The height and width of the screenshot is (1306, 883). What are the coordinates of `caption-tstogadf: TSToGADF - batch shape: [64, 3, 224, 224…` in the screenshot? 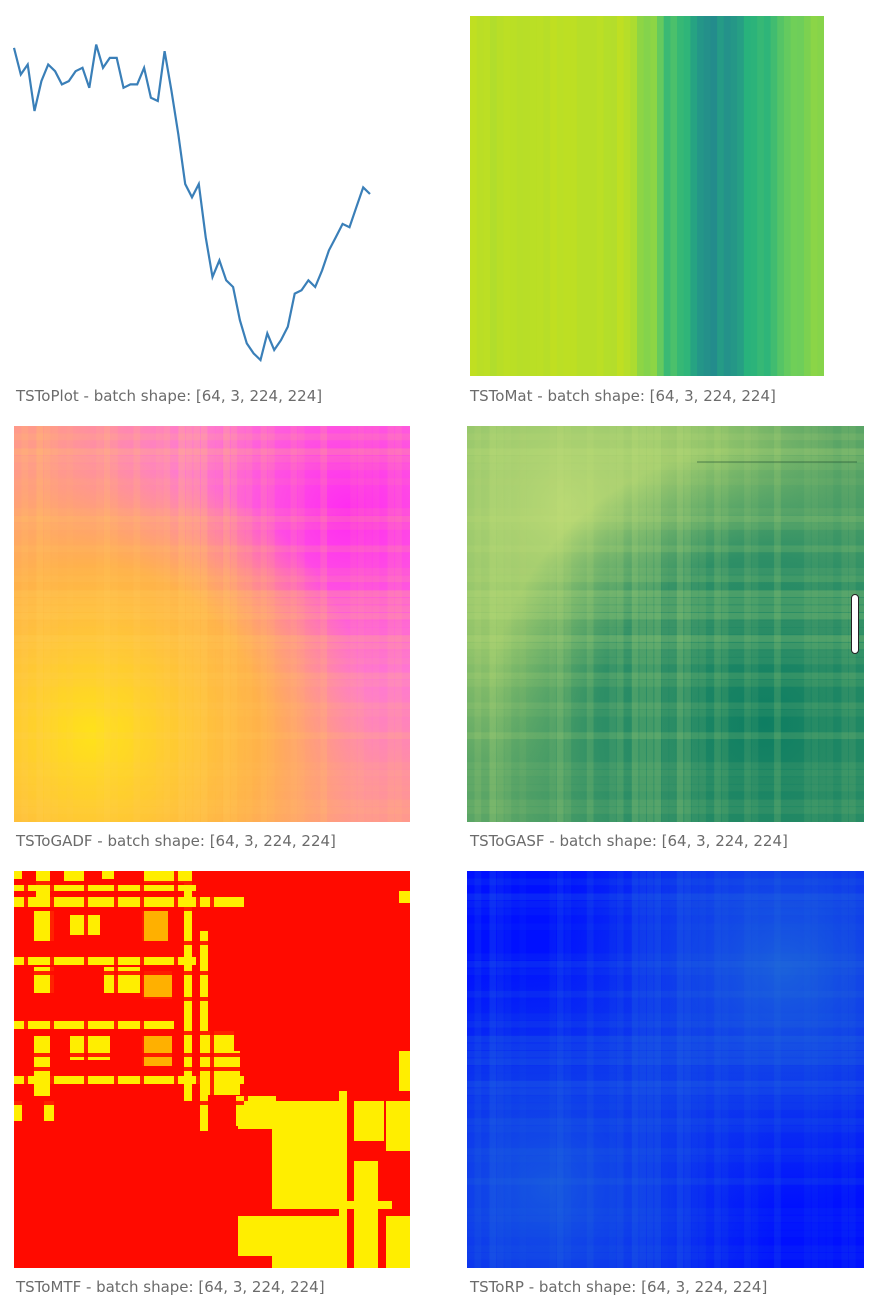 It's located at (176, 841).